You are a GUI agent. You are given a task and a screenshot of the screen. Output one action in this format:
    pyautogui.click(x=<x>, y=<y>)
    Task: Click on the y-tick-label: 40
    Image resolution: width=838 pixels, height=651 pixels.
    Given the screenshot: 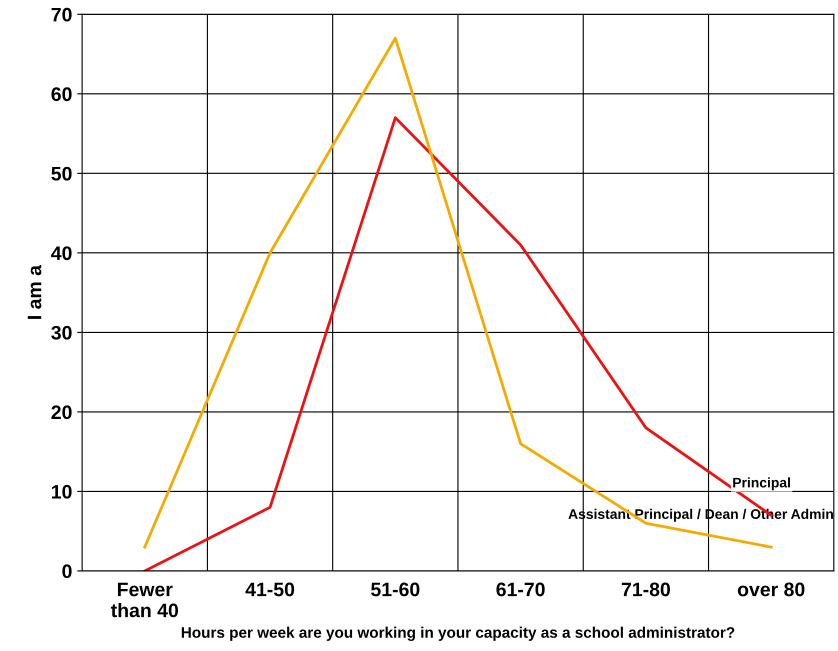 What is the action you would take?
    pyautogui.click(x=61, y=253)
    